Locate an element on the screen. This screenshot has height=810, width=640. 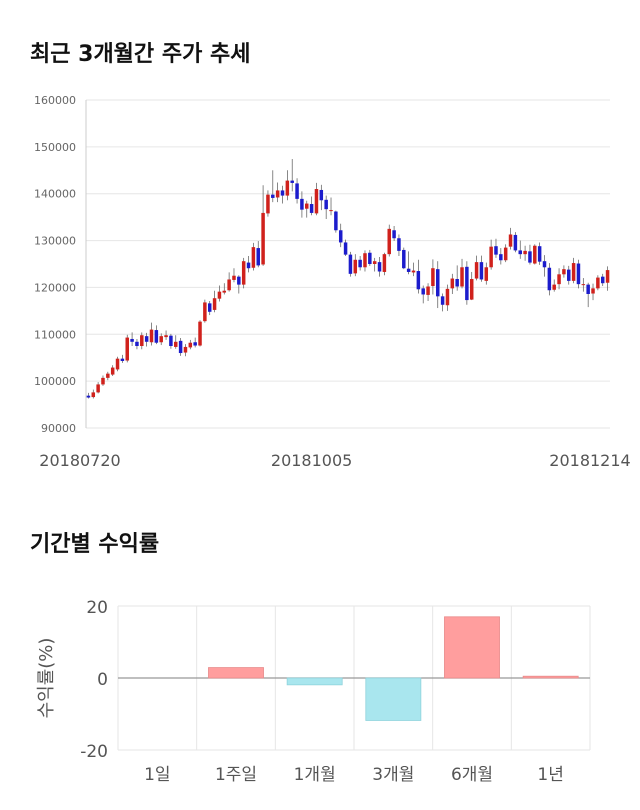
category-label: 1주일 is located at coordinates (236, 775).